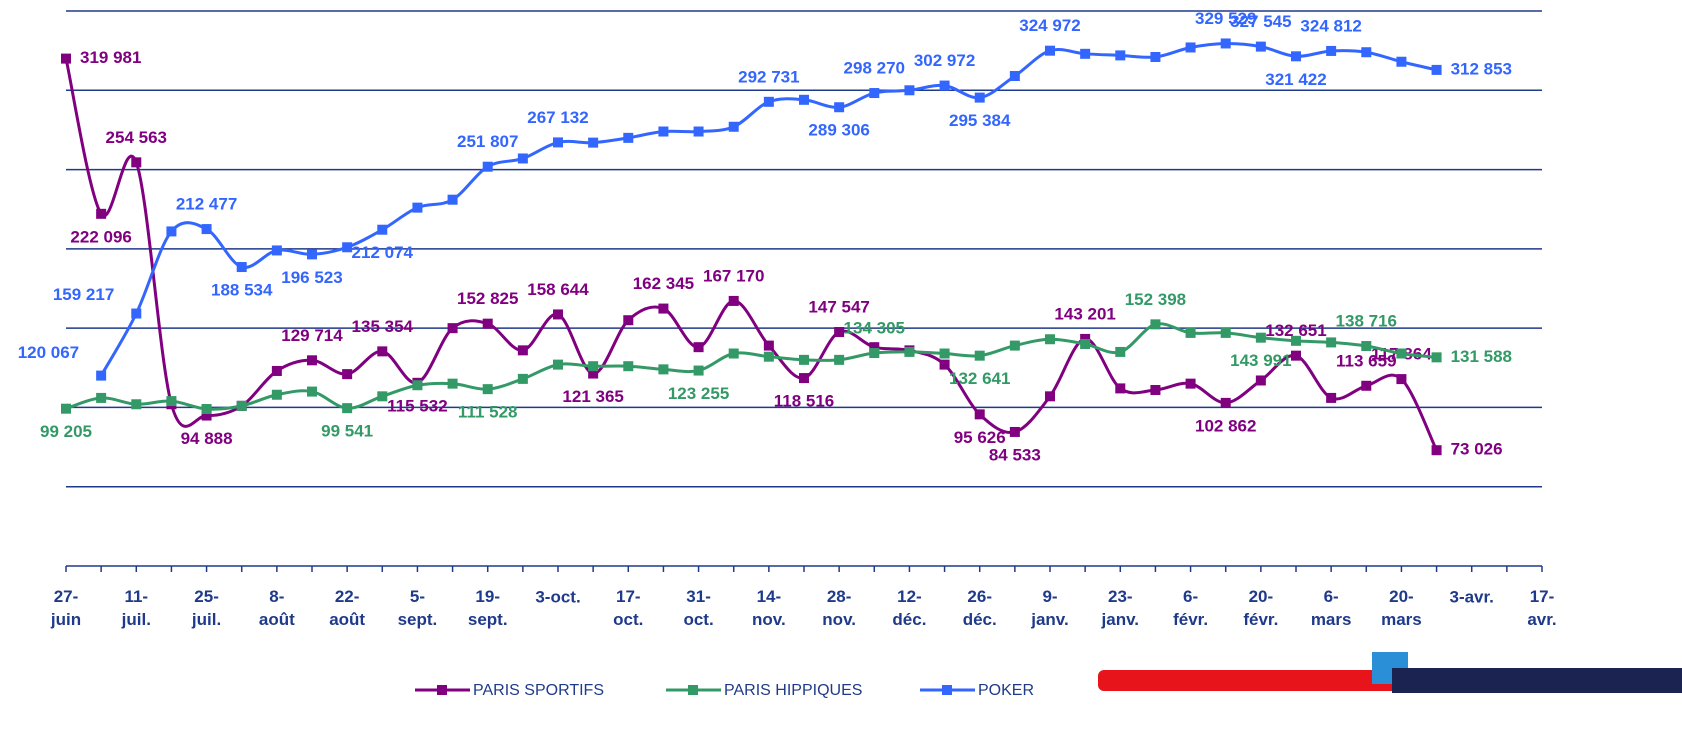 The image size is (1682, 751). What do you see at coordinates (1477, 449) in the screenshot?
I see `data-label: 73 026` at bounding box center [1477, 449].